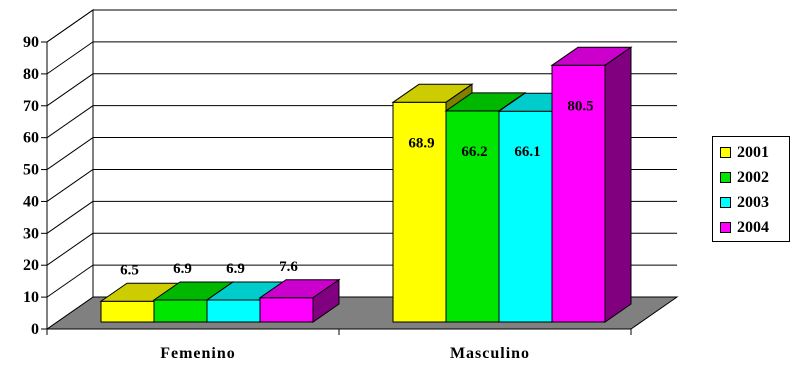 Image resolution: width=792 pixels, height=367 pixels. I want to click on legend-label: 2002, so click(753, 177).